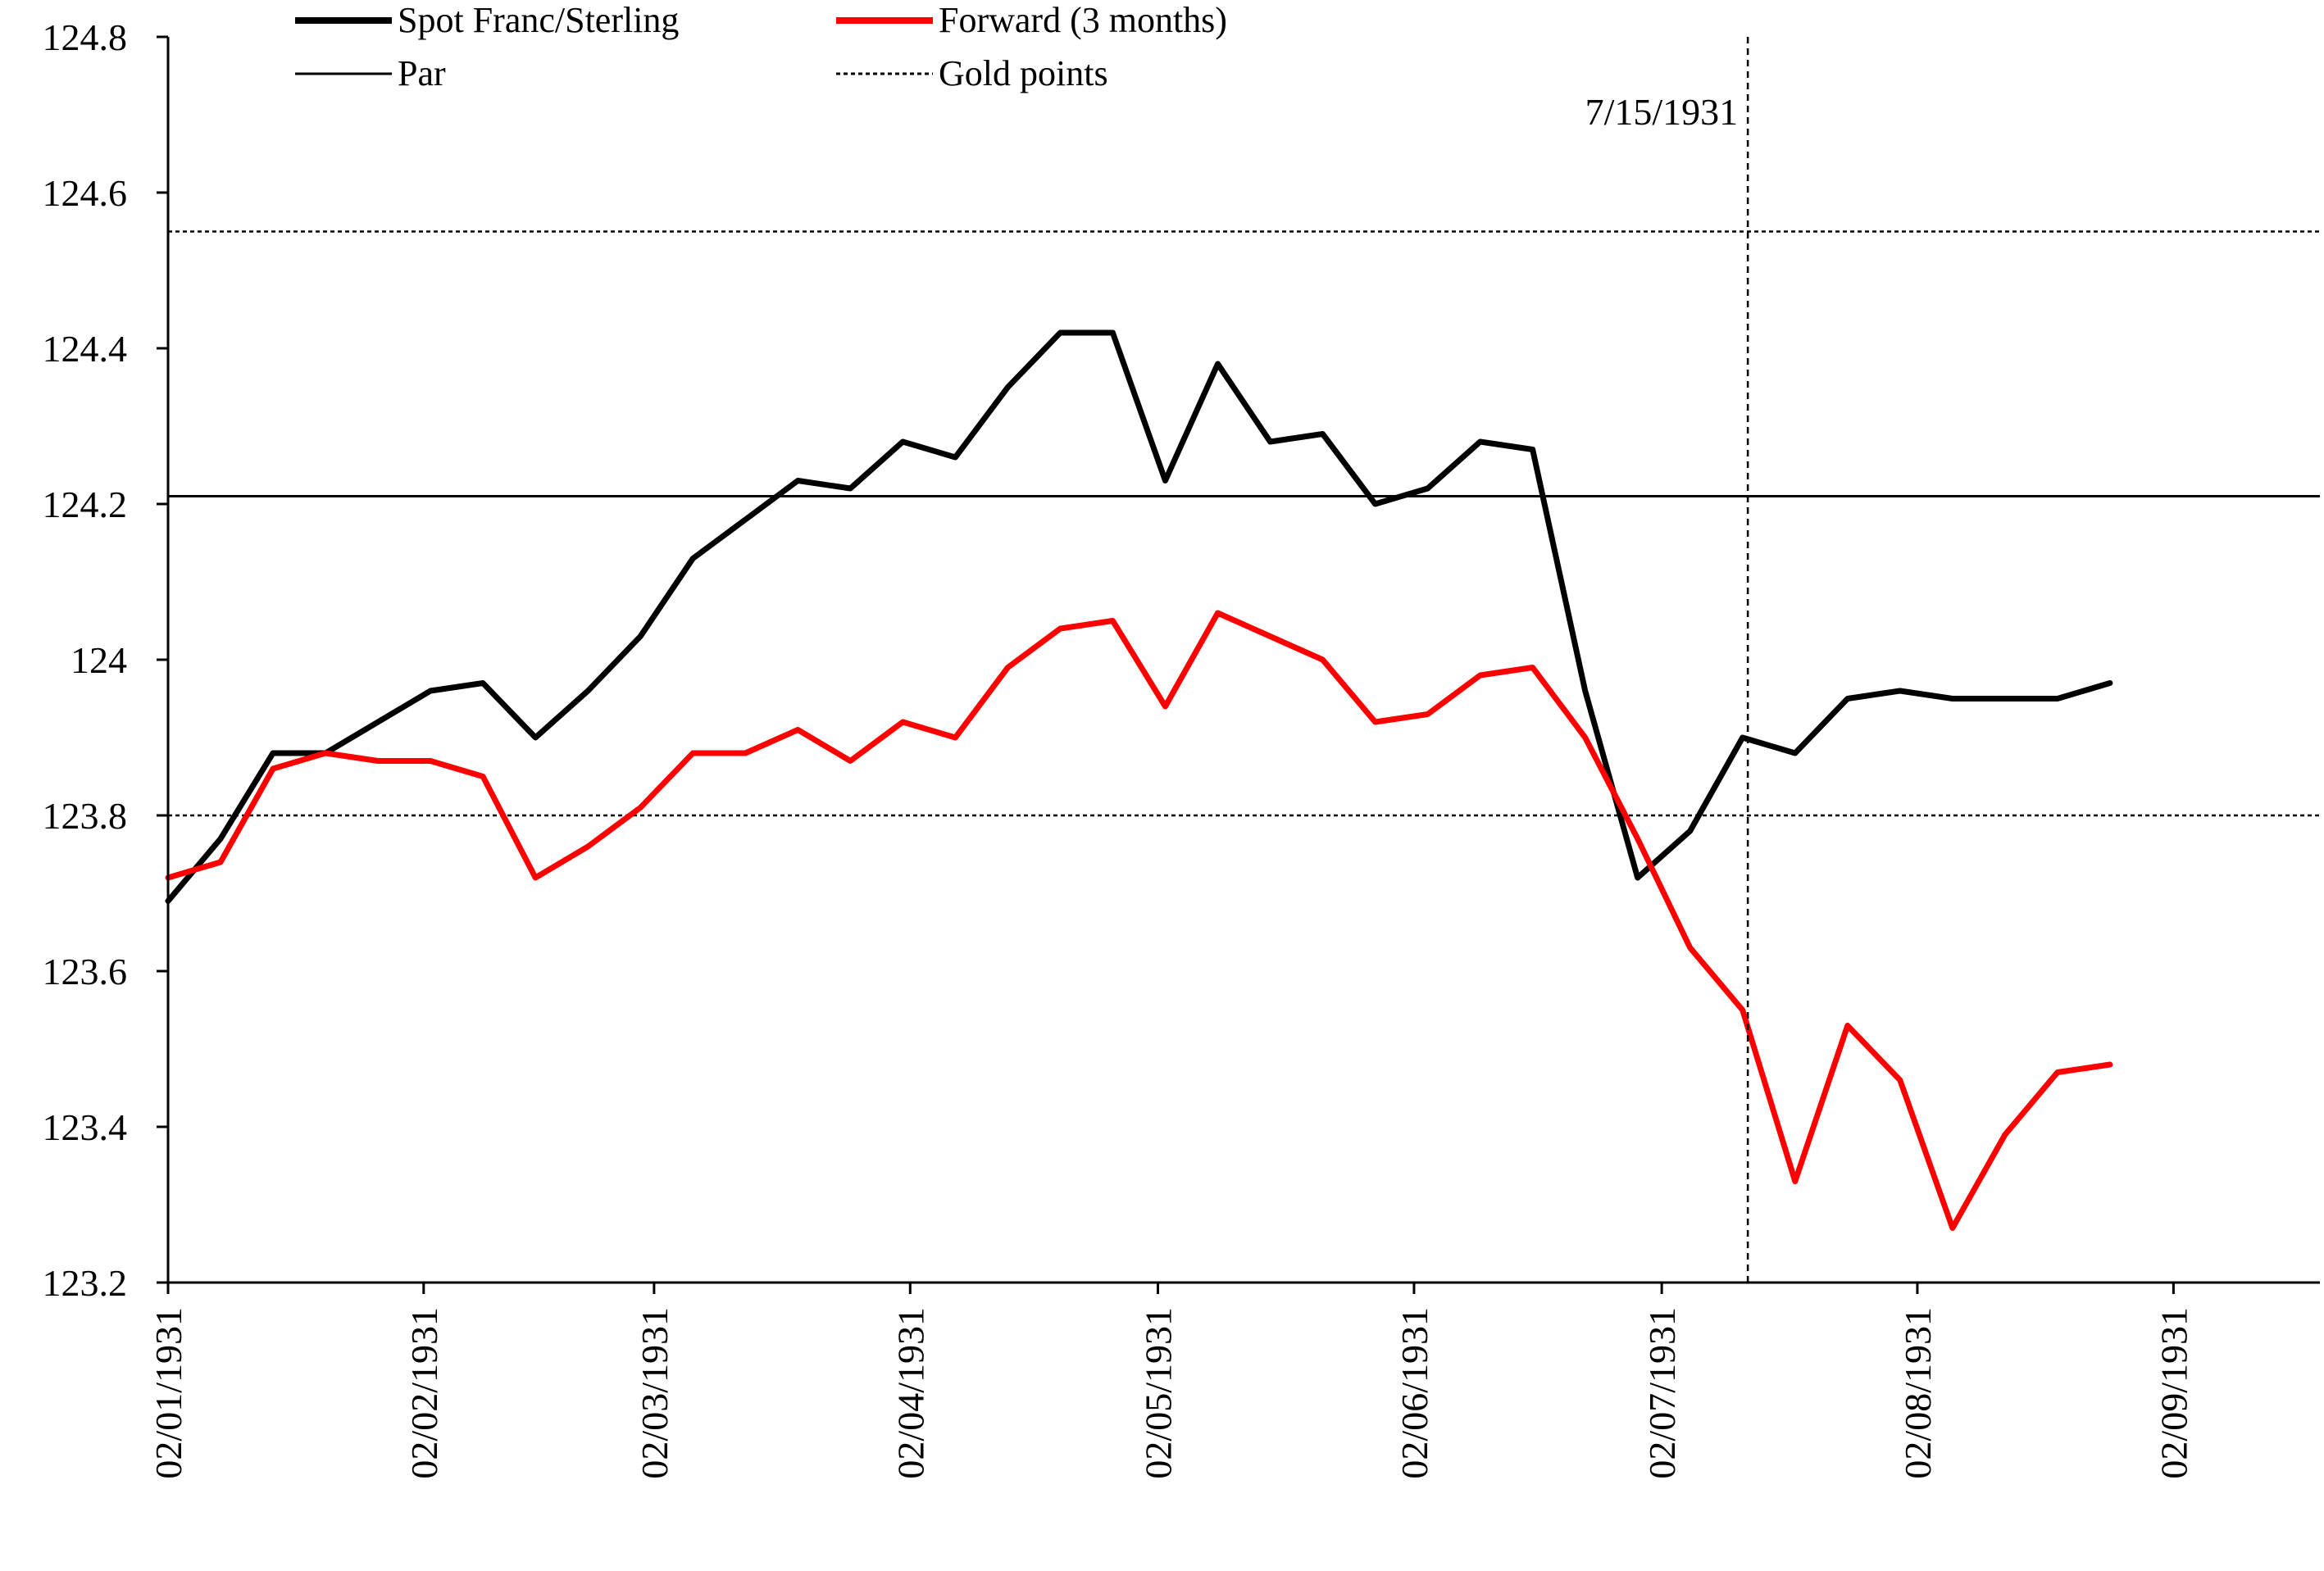 This screenshot has width=2324, height=1571. What do you see at coordinates (85, 349) in the screenshot?
I see `y-tick-label: 124.4` at bounding box center [85, 349].